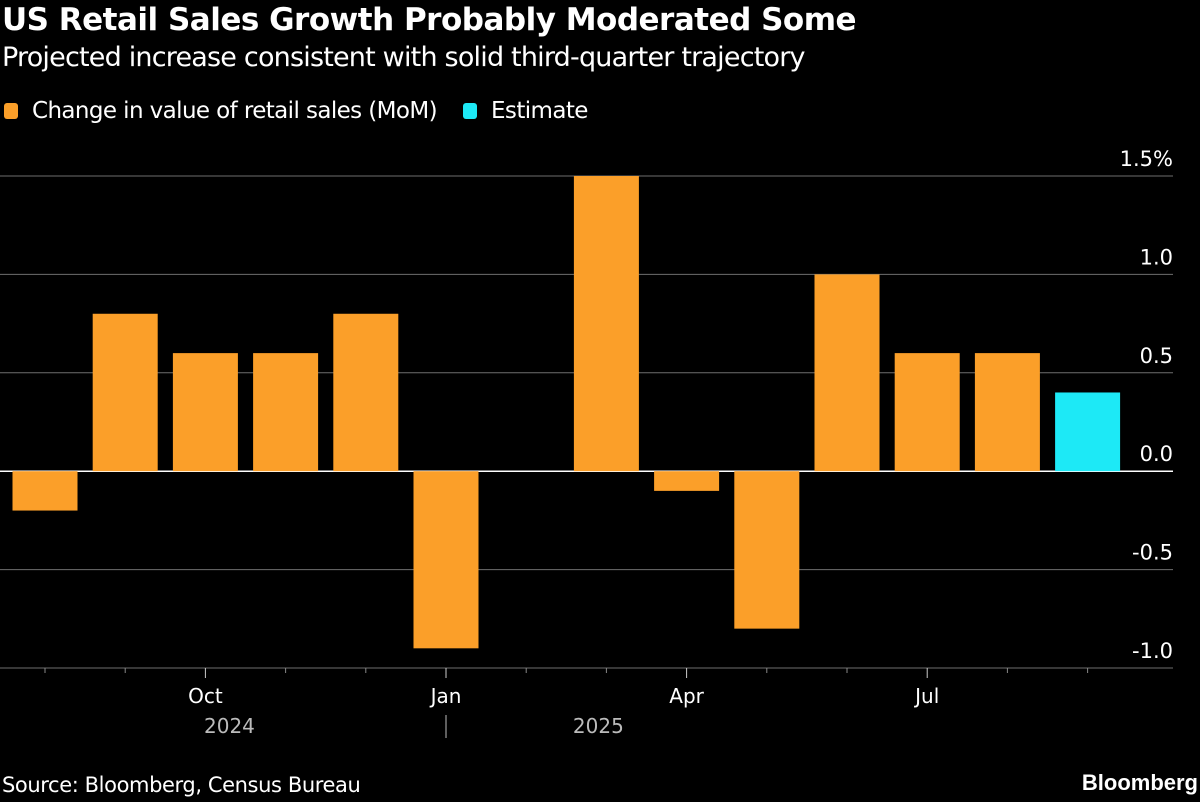 The width and height of the screenshot is (1200, 802). Describe the element at coordinates (598, 726) in the screenshot. I see `year-label: 2025` at that location.